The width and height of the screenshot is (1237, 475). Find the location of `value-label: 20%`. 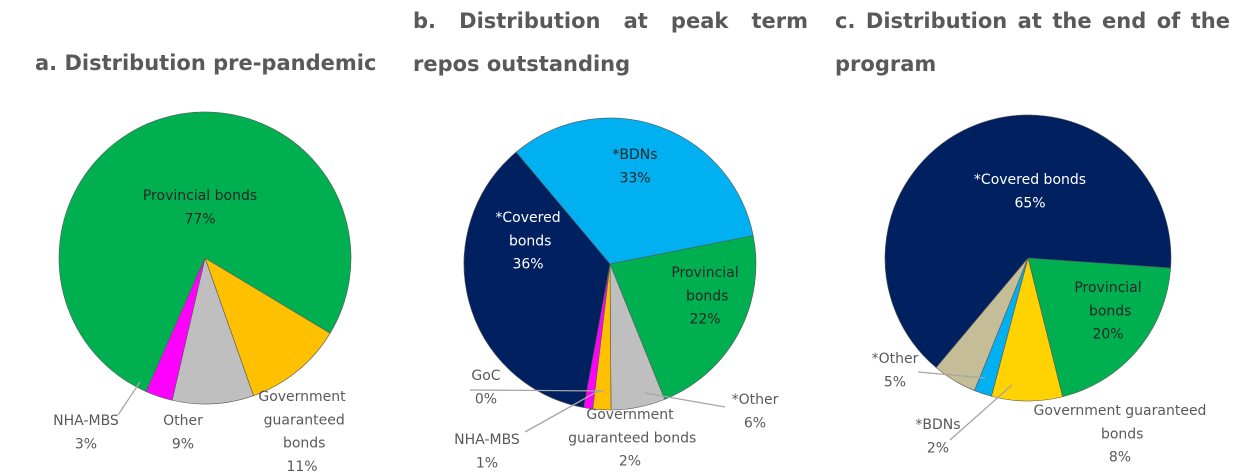

value-label: 20% is located at coordinates (1107, 335).